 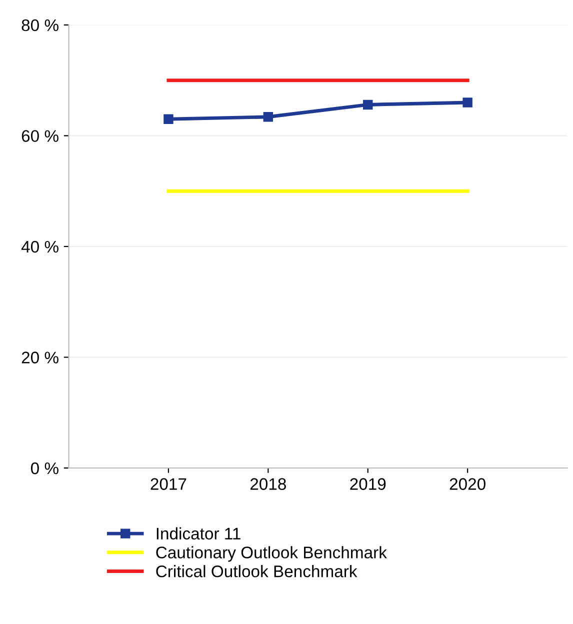 What do you see at coordinates (168, 484) in the screenshot?
I see `x-tick-label: 2017` at bounding box center [168, 484].